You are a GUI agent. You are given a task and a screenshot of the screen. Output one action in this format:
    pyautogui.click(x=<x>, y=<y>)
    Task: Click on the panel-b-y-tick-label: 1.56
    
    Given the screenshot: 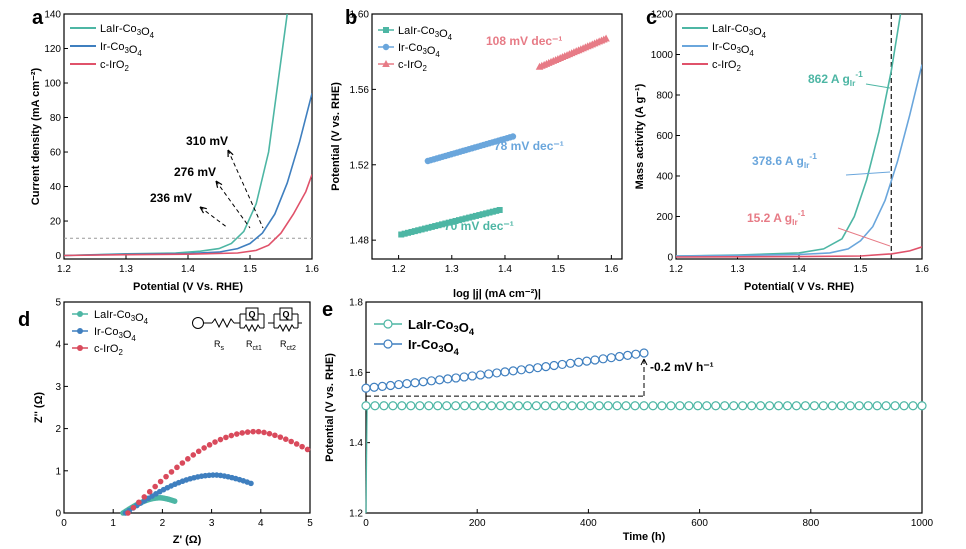 What is the action you would take?
    pyautogui.click(x=360, y=90)
    